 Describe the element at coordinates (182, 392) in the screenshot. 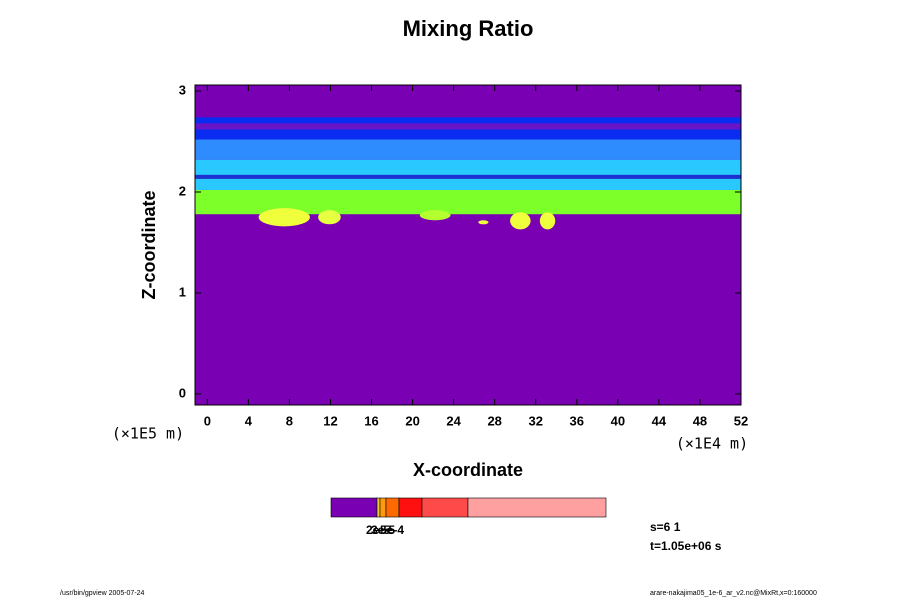

I see `y-tick-label: 0` at that location.